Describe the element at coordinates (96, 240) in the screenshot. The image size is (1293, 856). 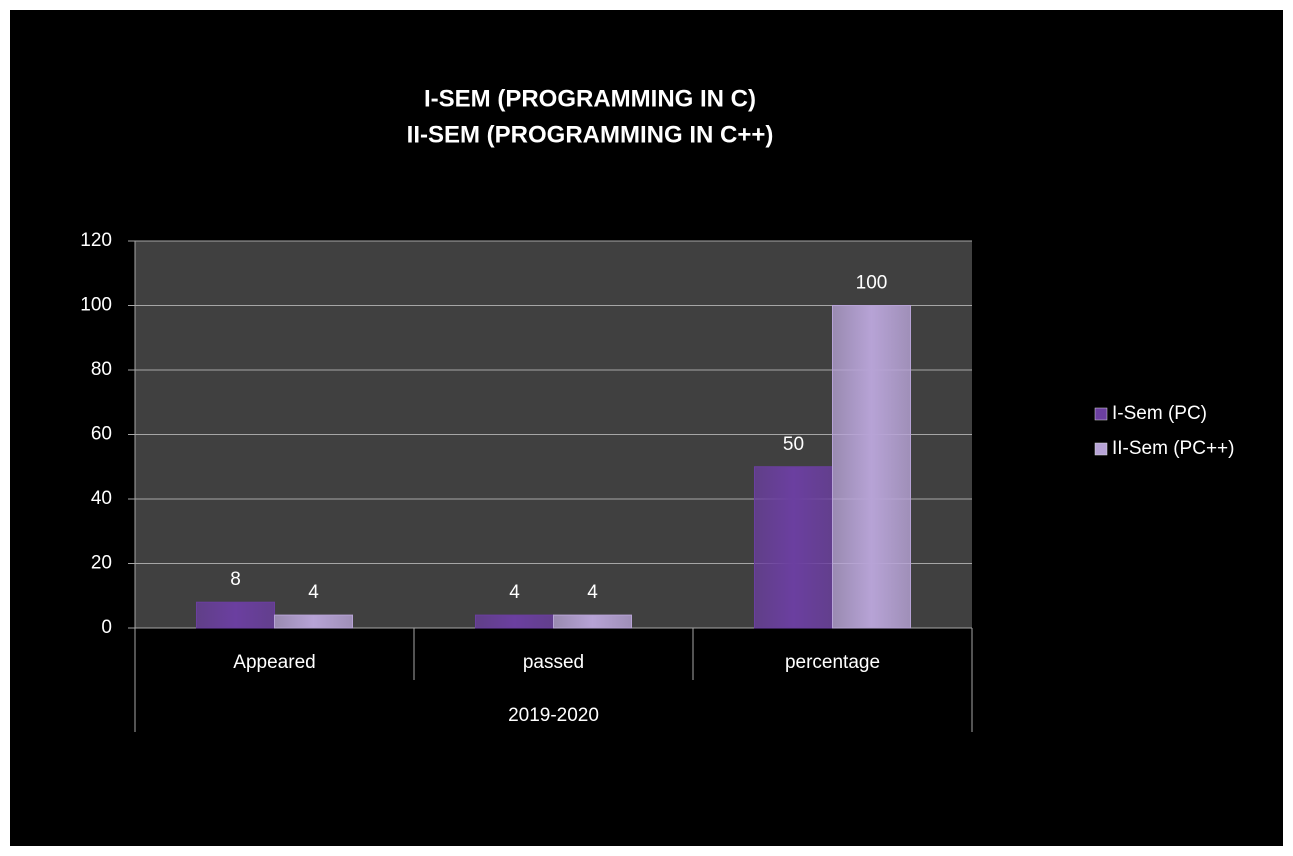
I see `y-tick-label: 120` at that location.